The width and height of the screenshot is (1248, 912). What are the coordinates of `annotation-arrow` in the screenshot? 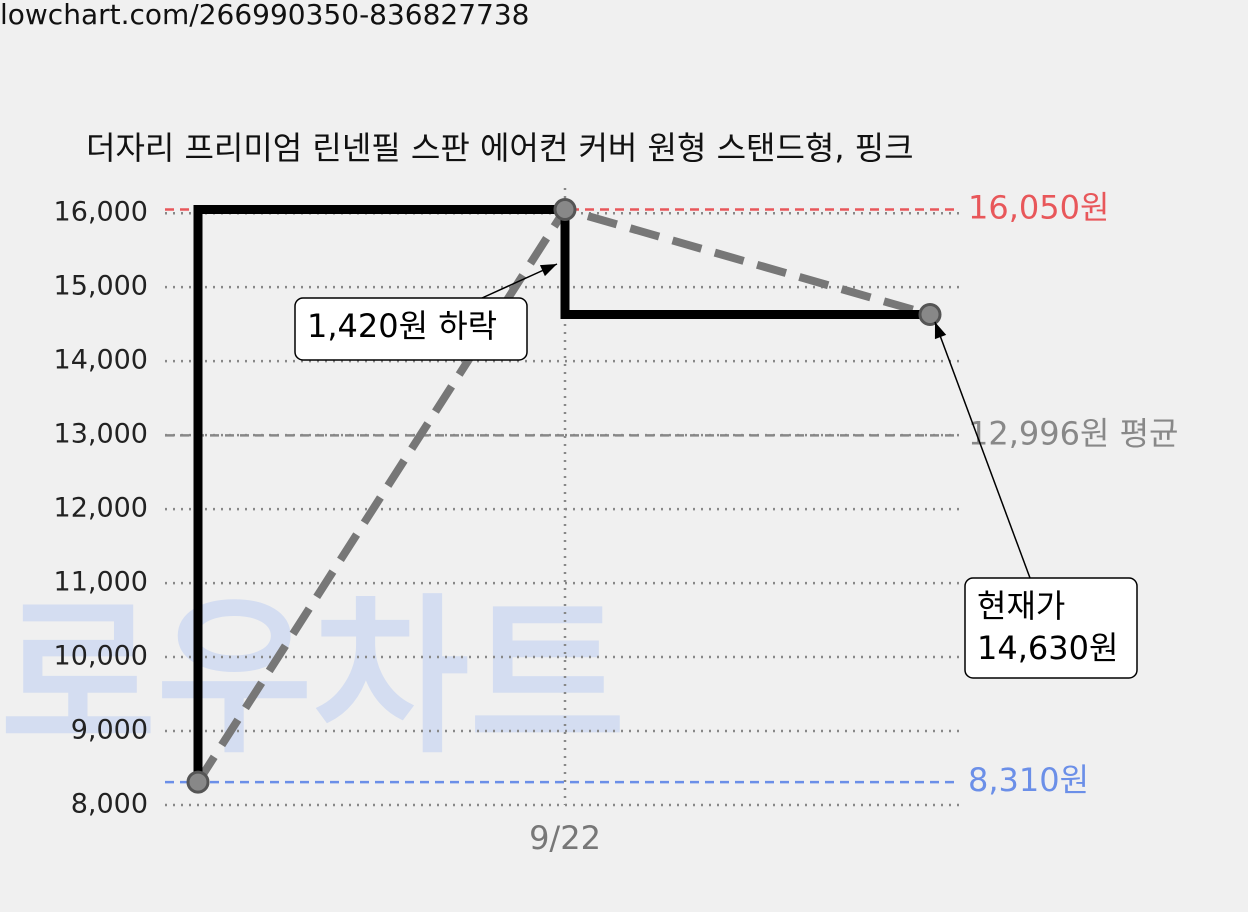 It's located at (982, 450).